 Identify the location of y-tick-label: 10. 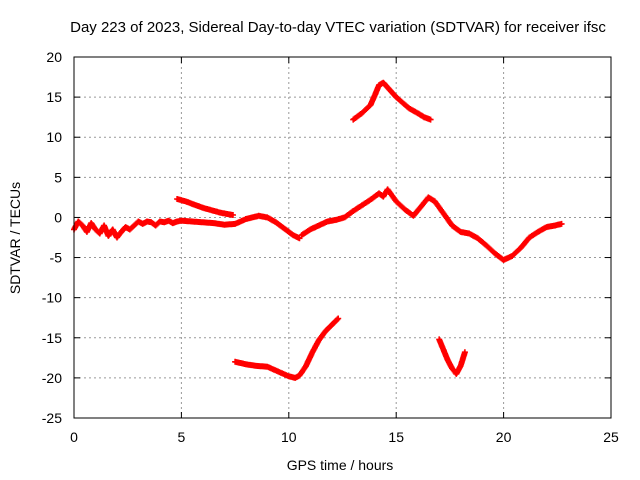
(54, 137).